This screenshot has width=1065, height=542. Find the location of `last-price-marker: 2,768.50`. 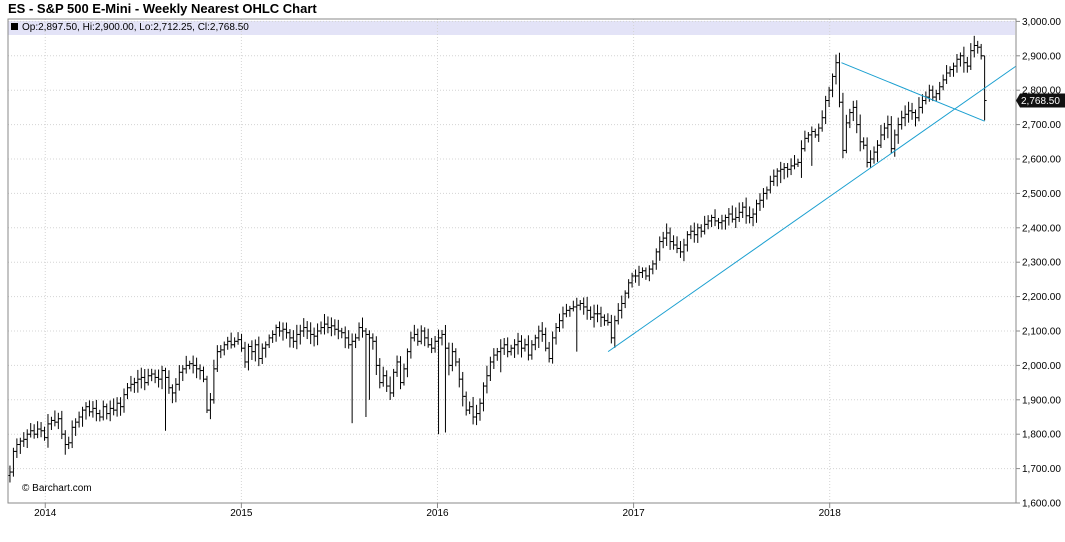

last-price-marker: 2,768.50 is located at coordinates (1040, 100).